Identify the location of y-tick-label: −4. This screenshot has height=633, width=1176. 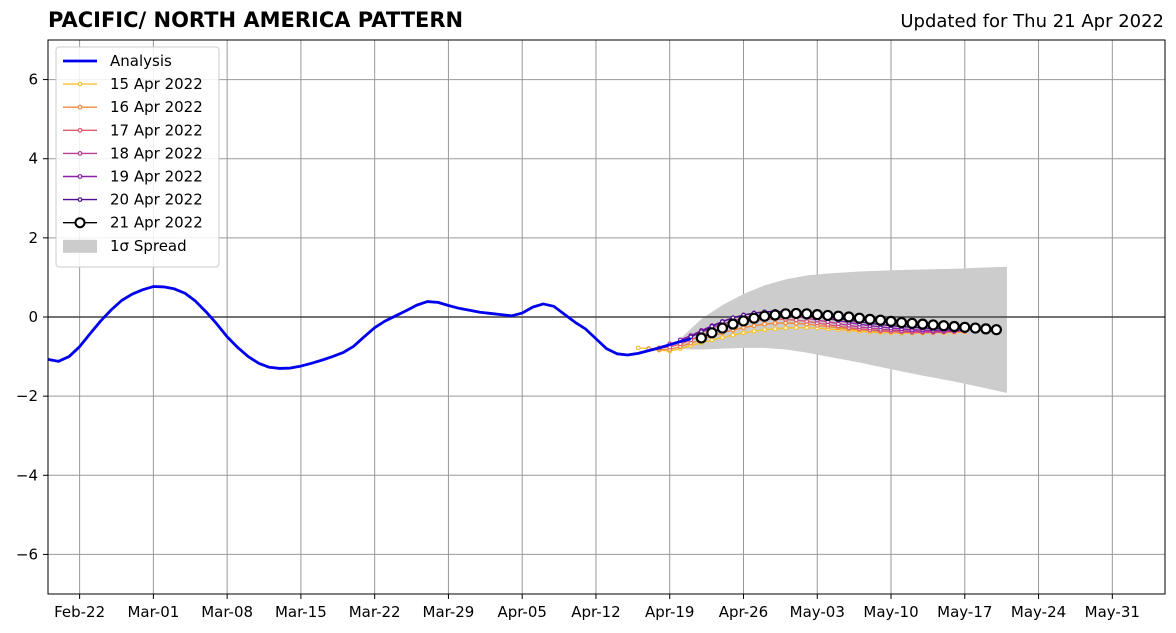
(27, 475).